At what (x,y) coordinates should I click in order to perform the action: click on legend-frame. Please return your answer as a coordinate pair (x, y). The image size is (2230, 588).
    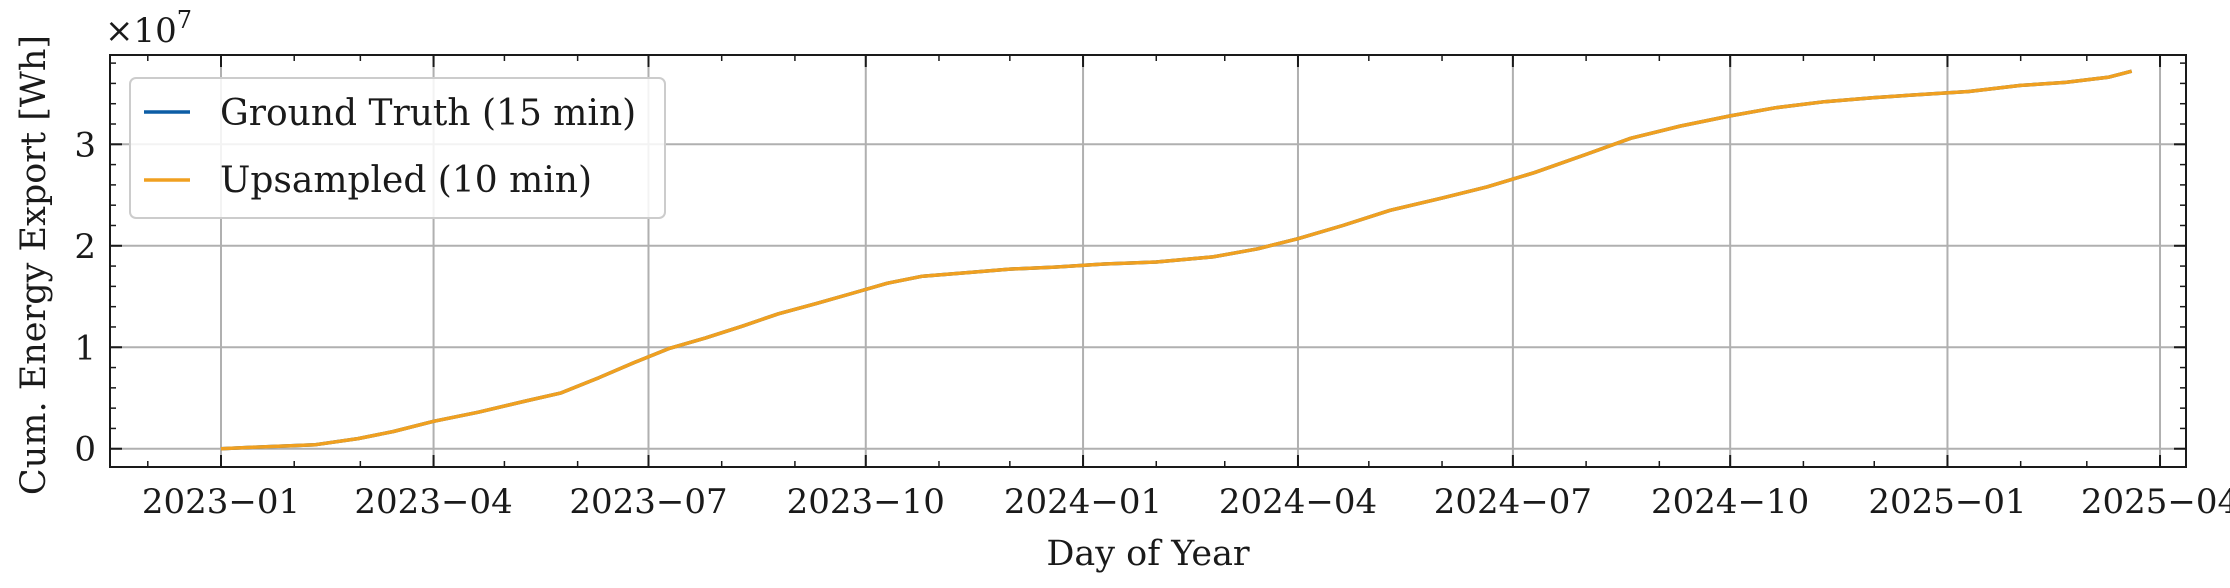
    Looking at the image, I should click on (397, 148).